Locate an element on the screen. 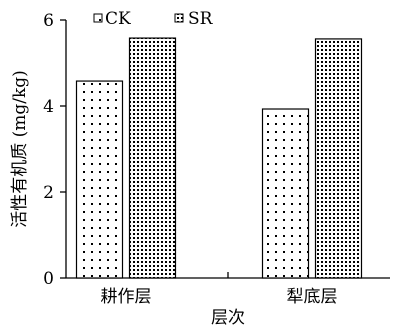 This screenshot has height=328, width=395. x-axis-label: 层次 is located at coordinates (228, 318).